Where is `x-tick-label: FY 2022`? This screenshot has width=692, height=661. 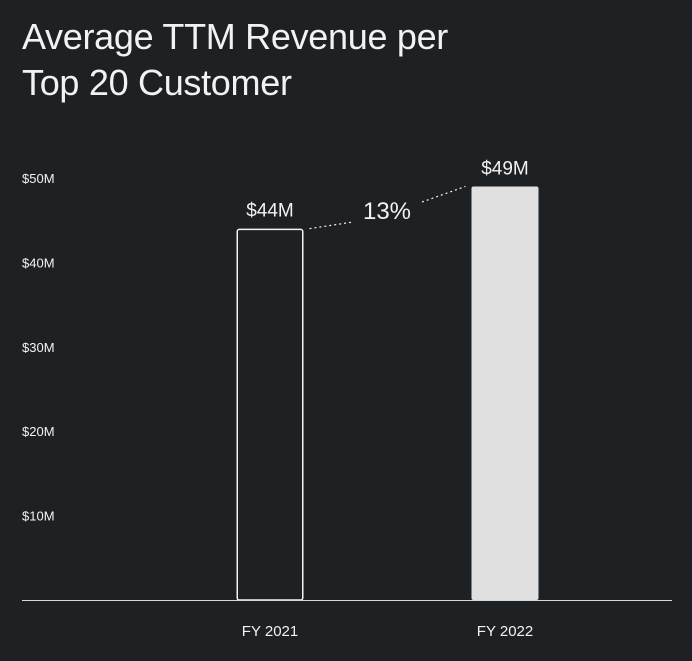
x-tick-label: FY 2022 is located at coordinates (505, 631).